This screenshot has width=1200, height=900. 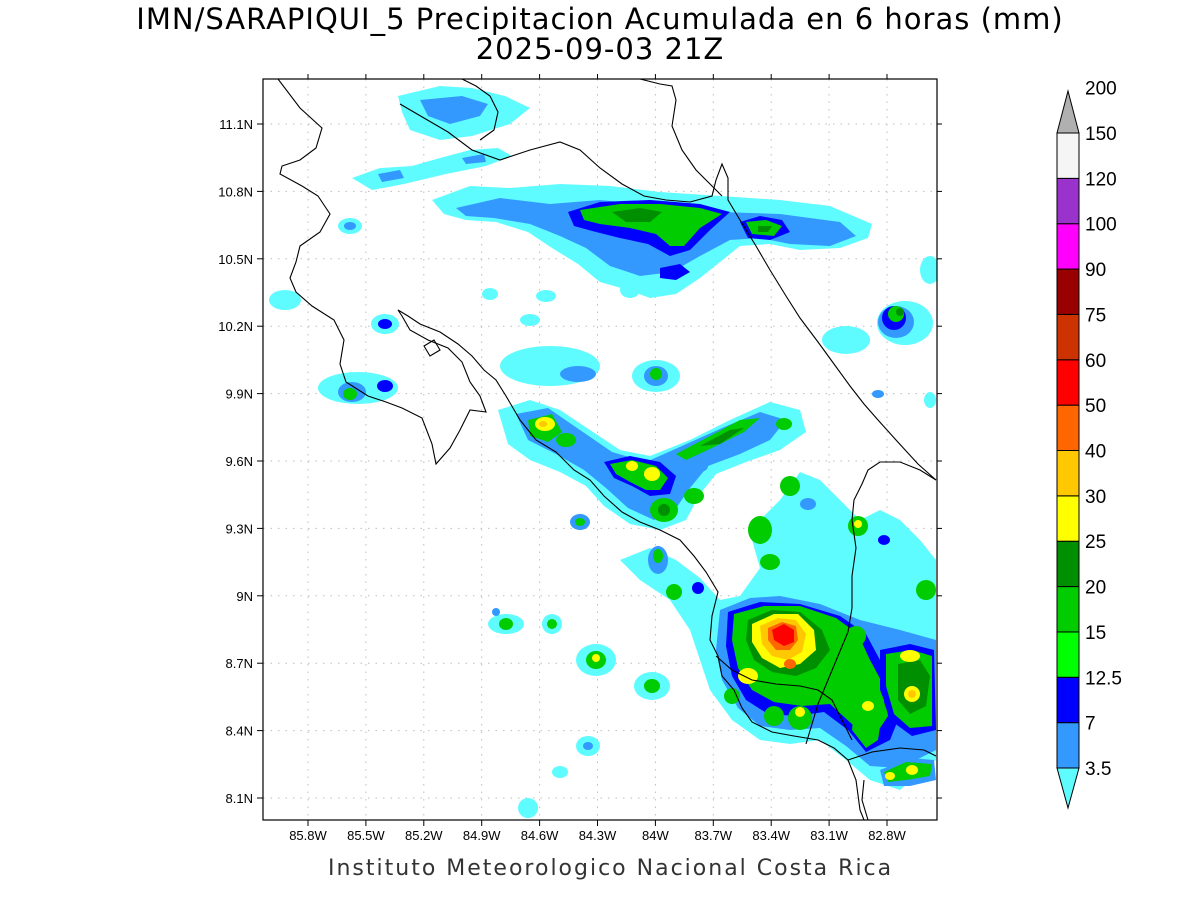 I want to click on colorbar-label: 20, so click(x=1095, y=588).